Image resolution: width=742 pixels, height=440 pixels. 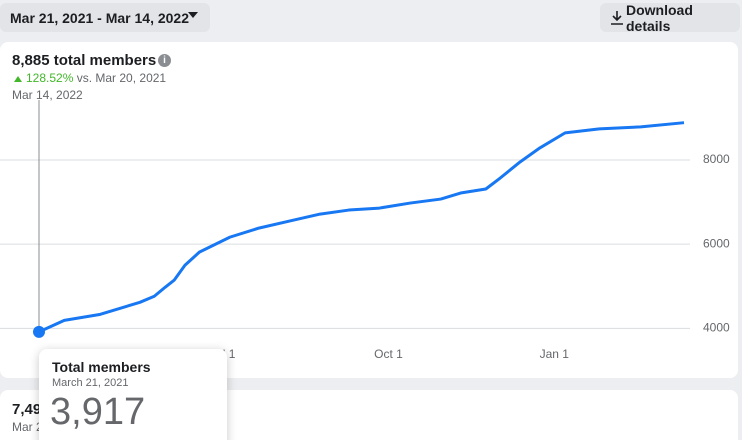 What do you see at coordinates (101, 367) in the screenshot?
I see `tooltip-title: Total members` at bounding box center [101, 367].